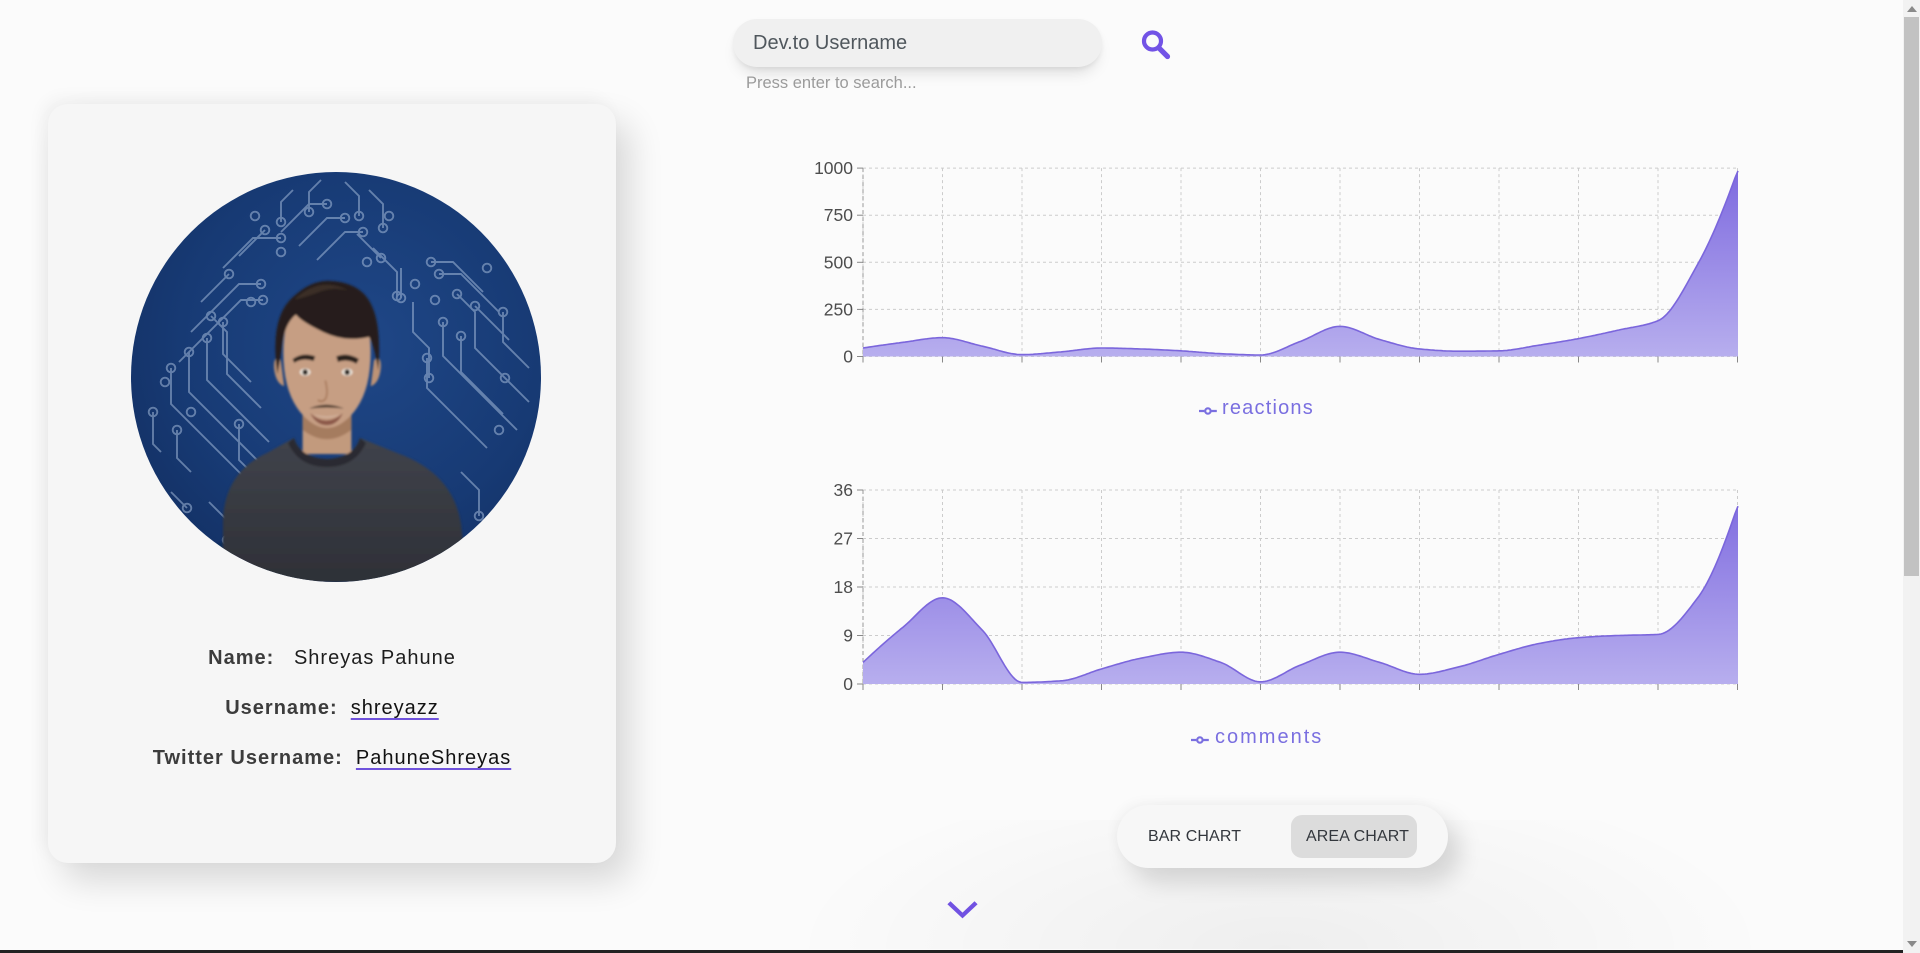 The image size is (1920, 953). What do you see at coordinates (838, 215) in the screenshot?
I see `svg-text: 750` at bounding box center [838, 215].